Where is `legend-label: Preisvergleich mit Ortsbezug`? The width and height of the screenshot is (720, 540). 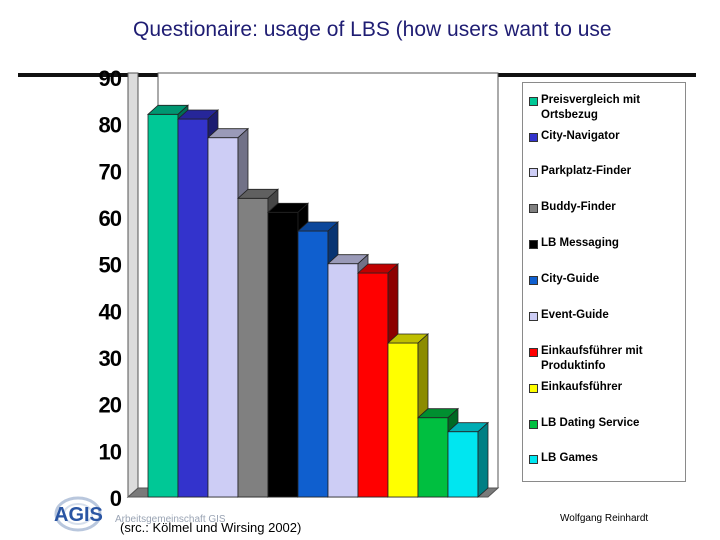
legend-label: Preisvergleich mit Ortsbezug is located at coordinates (591, 107).